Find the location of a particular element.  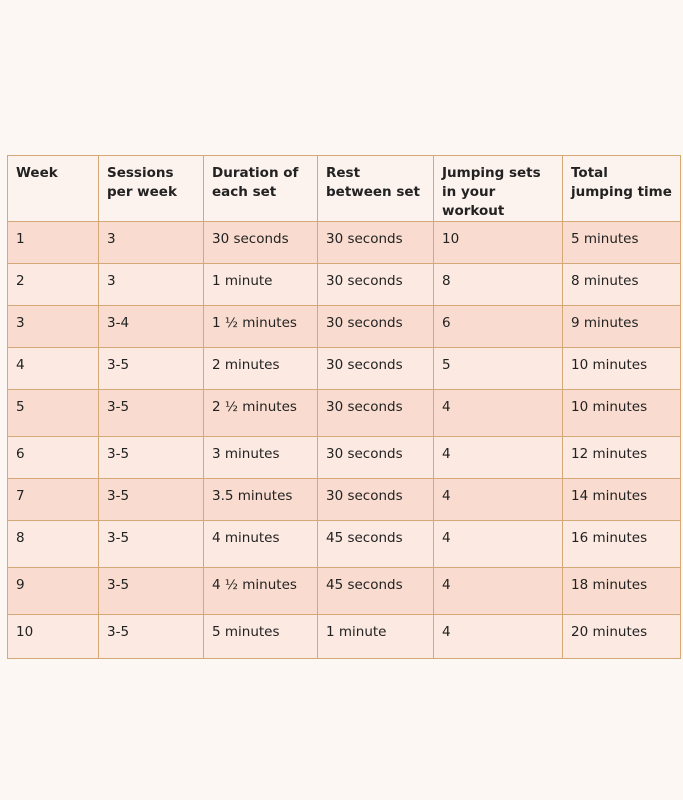

table-cell: 18 minutes is located at coordinates (621, 591).